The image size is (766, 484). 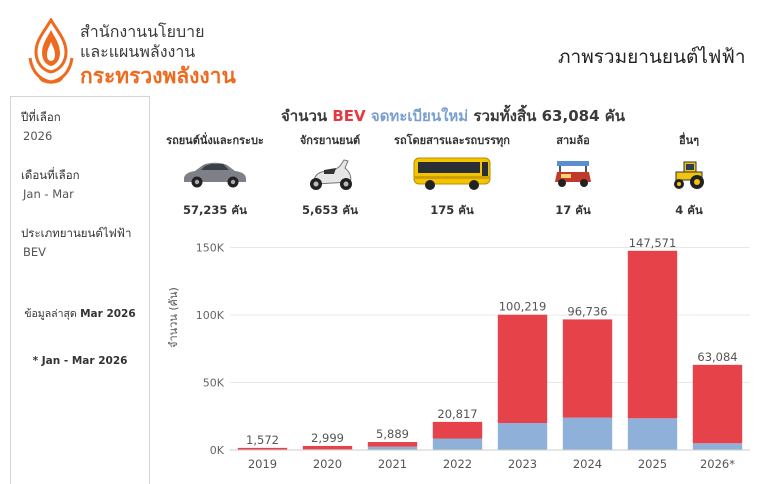 I want to click on flame-logo-icon, so click(x=51, y=51).